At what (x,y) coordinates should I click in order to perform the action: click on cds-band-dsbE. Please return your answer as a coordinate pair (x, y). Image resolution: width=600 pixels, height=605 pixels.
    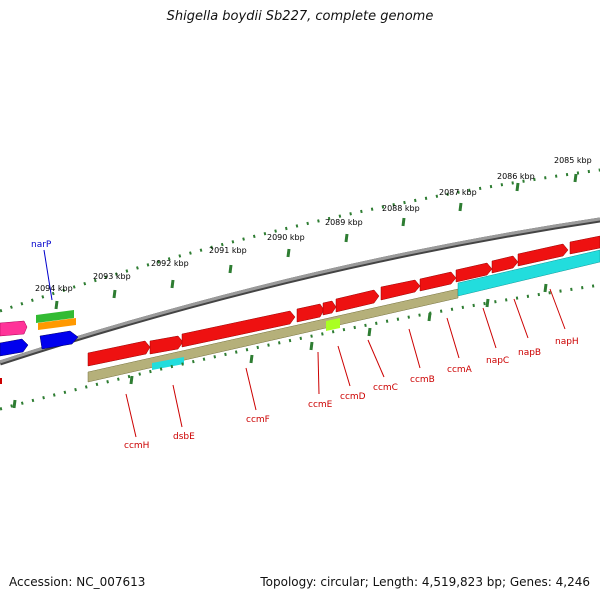
    Looking at the image, I should click on (168, 363).